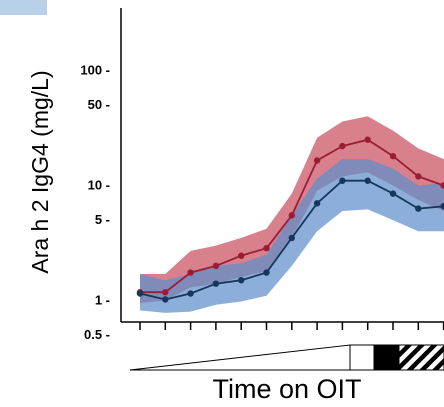 The width and height of the screenshot is (444, 407). Describe the element at coordinates (95, 203) in the screenshot. I see `y-ticks: 100 - 50 - 10 - 5 - 1 - 0.5 -` at that location.